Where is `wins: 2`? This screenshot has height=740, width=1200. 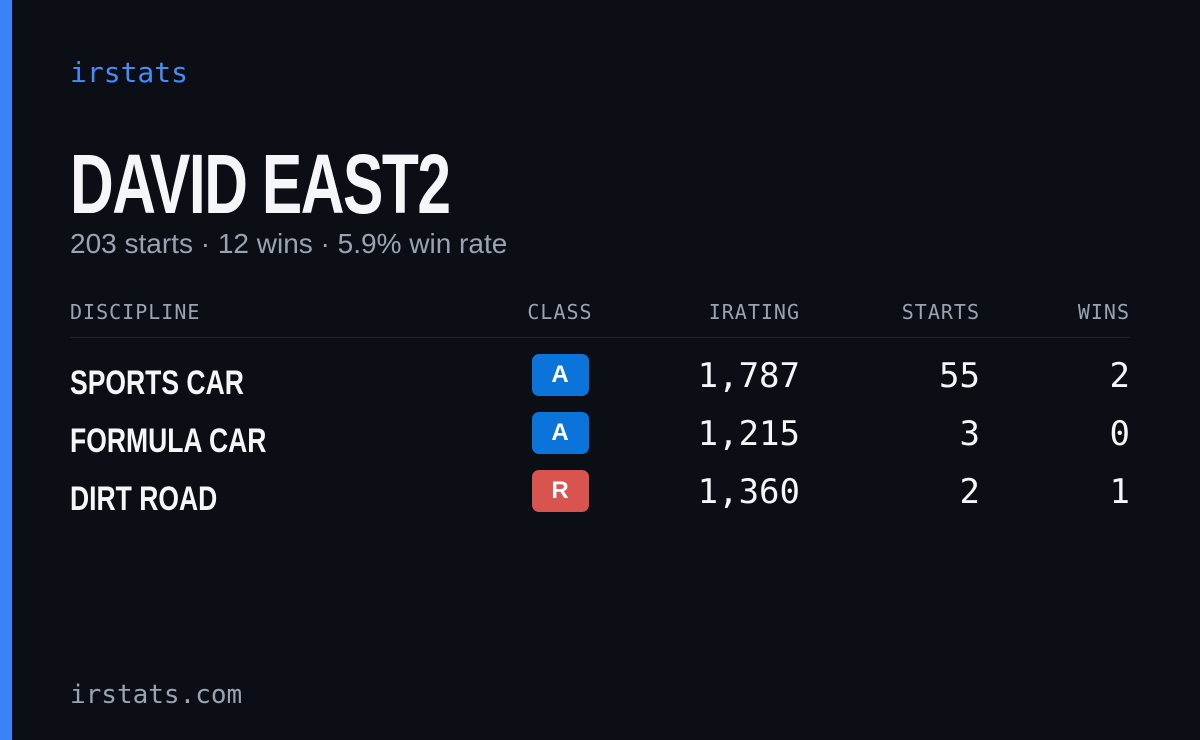 wins: 2 is located at coordinates (1119, 376).